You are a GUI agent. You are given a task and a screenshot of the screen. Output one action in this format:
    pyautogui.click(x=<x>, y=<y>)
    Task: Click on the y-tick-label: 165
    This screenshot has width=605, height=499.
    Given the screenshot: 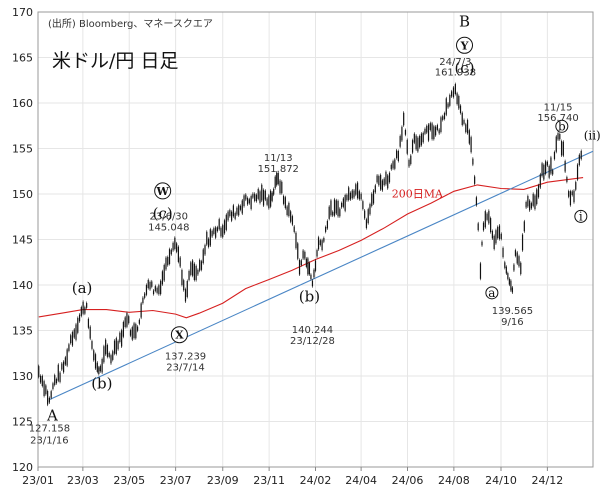 What is the action you would take?
    pyautogui.click(x=22, y=58)
    